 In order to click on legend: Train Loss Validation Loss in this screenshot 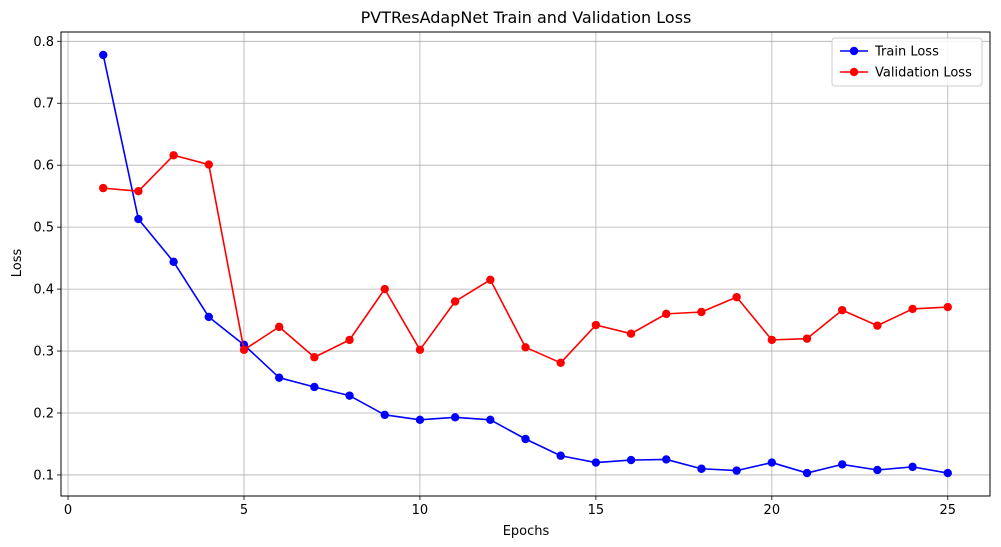, I will do `click(907, 62)`.